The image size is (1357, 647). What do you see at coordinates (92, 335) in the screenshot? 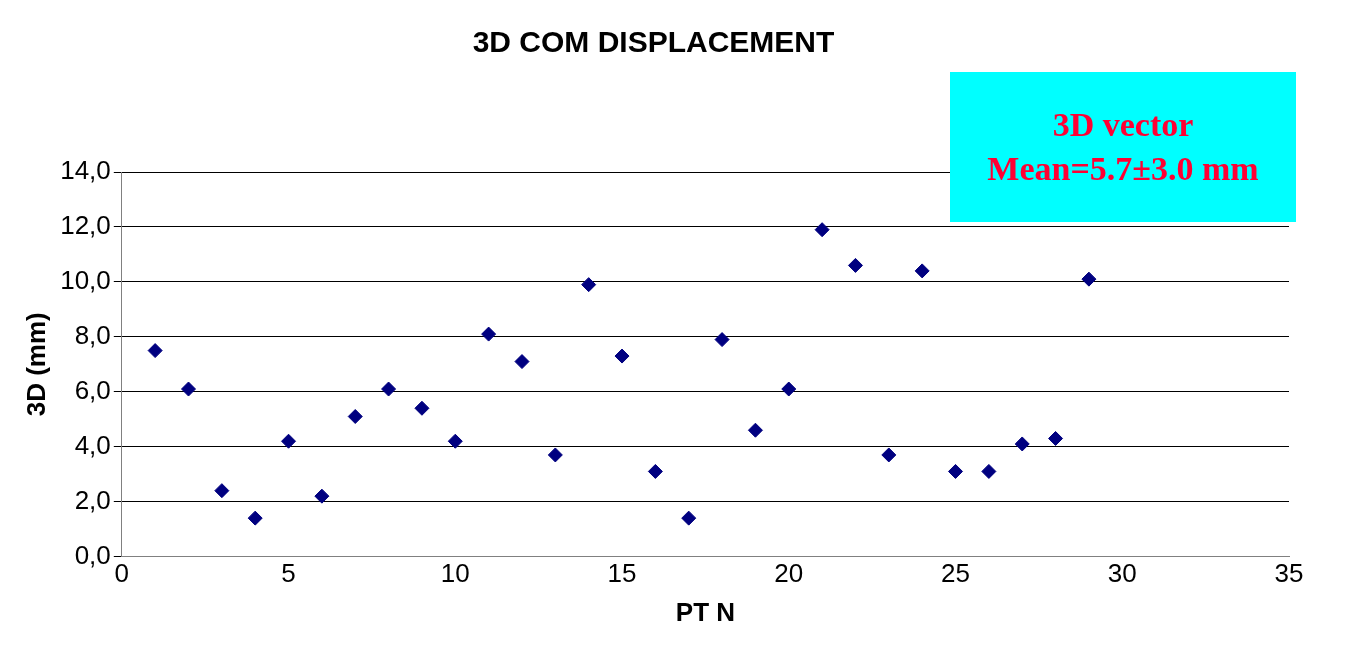
I see `y-tick-label: 8,0` at bounding box center [92, 335].